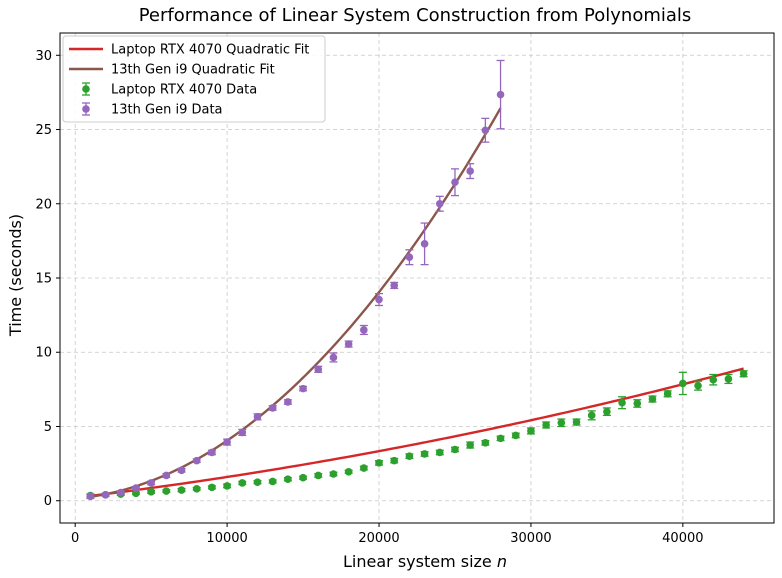 The width and height of the screenshot is (782, 578). Describe the element at coordinates (43, 353) in the screenshot. I see `y-tick-label: 10` at that location.